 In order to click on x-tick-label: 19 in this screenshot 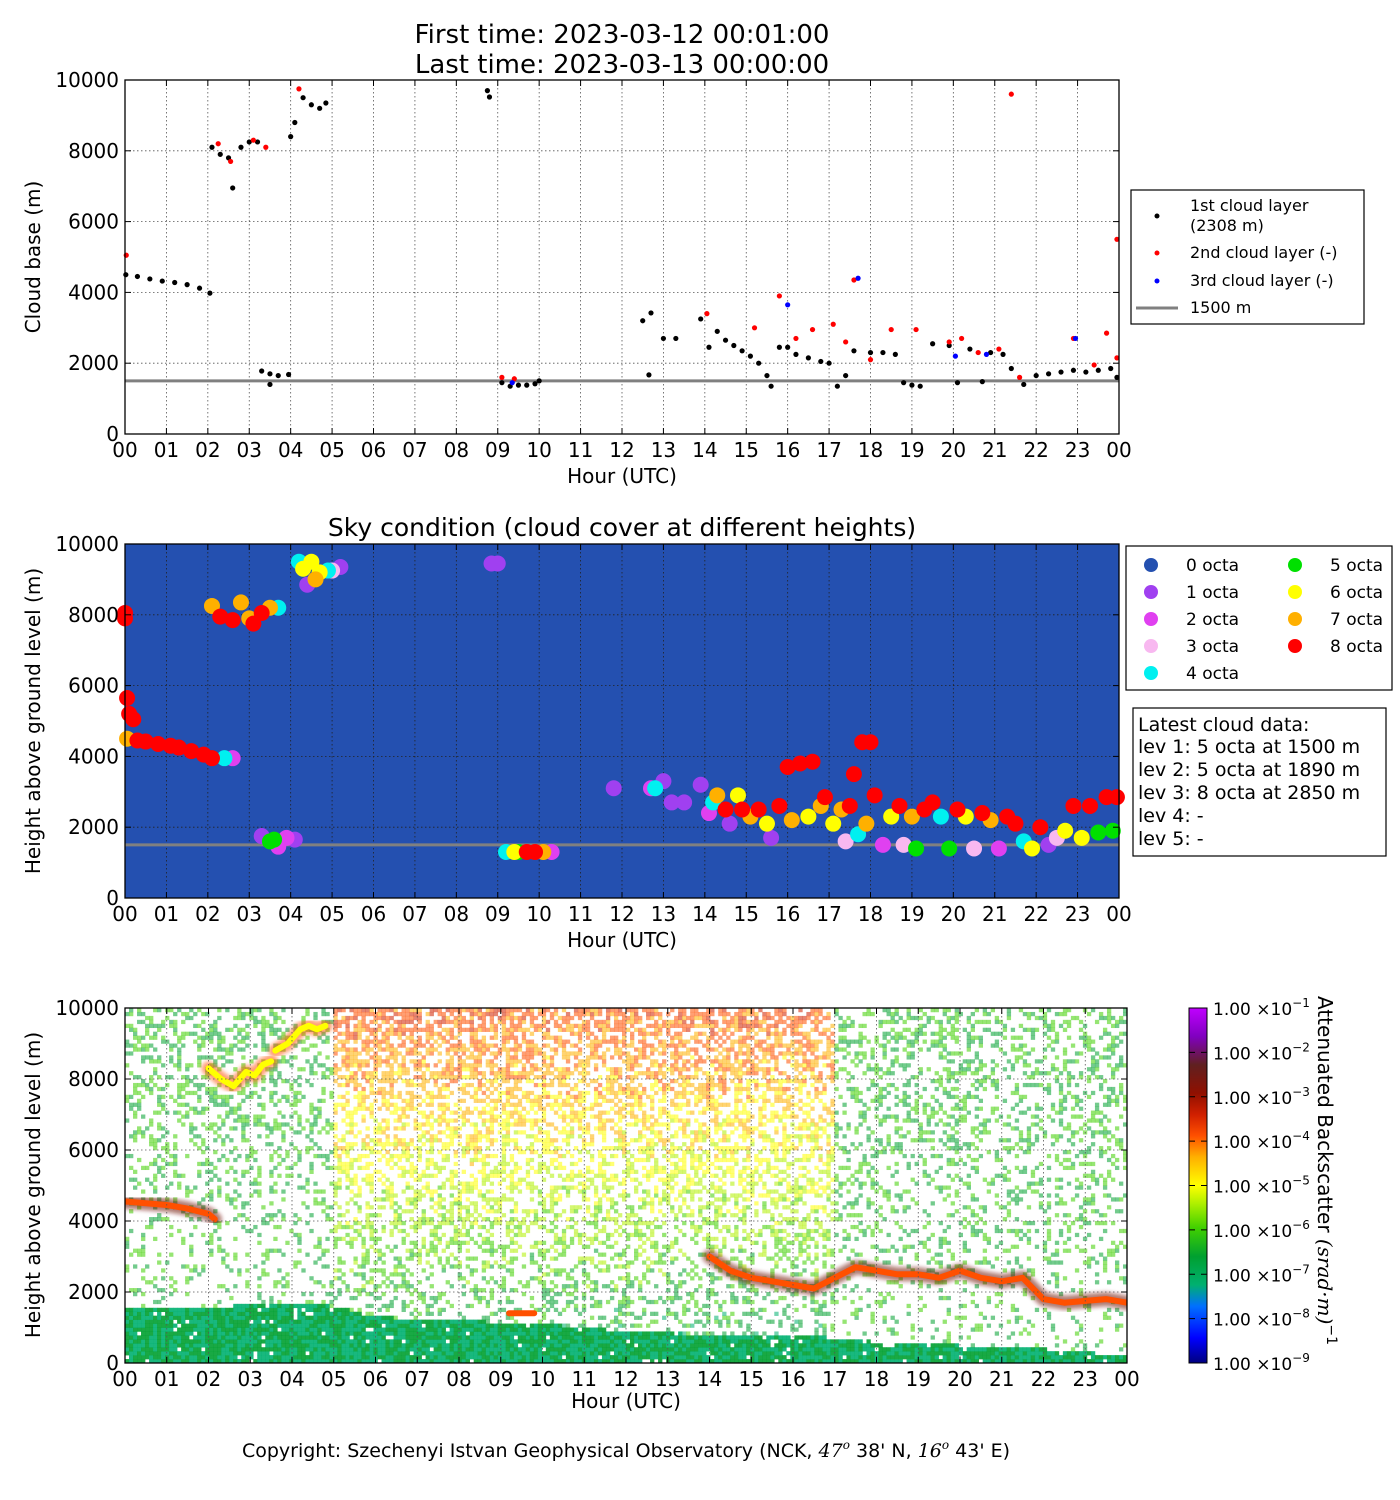, I will do `click(911, 914)`.